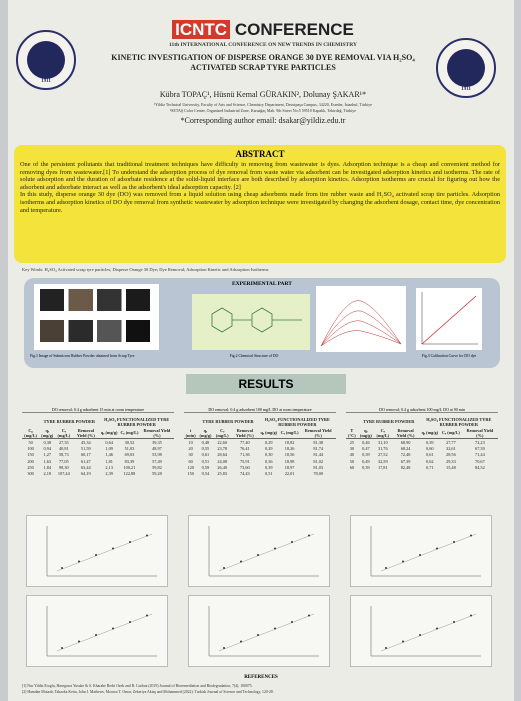 This screenshot has height=701, width=521. What do you see at coordinates (263, 30) in the screenshot?
I see `conference-logo: ICNTC CONFERENCE` at bounding box center [263, 30].